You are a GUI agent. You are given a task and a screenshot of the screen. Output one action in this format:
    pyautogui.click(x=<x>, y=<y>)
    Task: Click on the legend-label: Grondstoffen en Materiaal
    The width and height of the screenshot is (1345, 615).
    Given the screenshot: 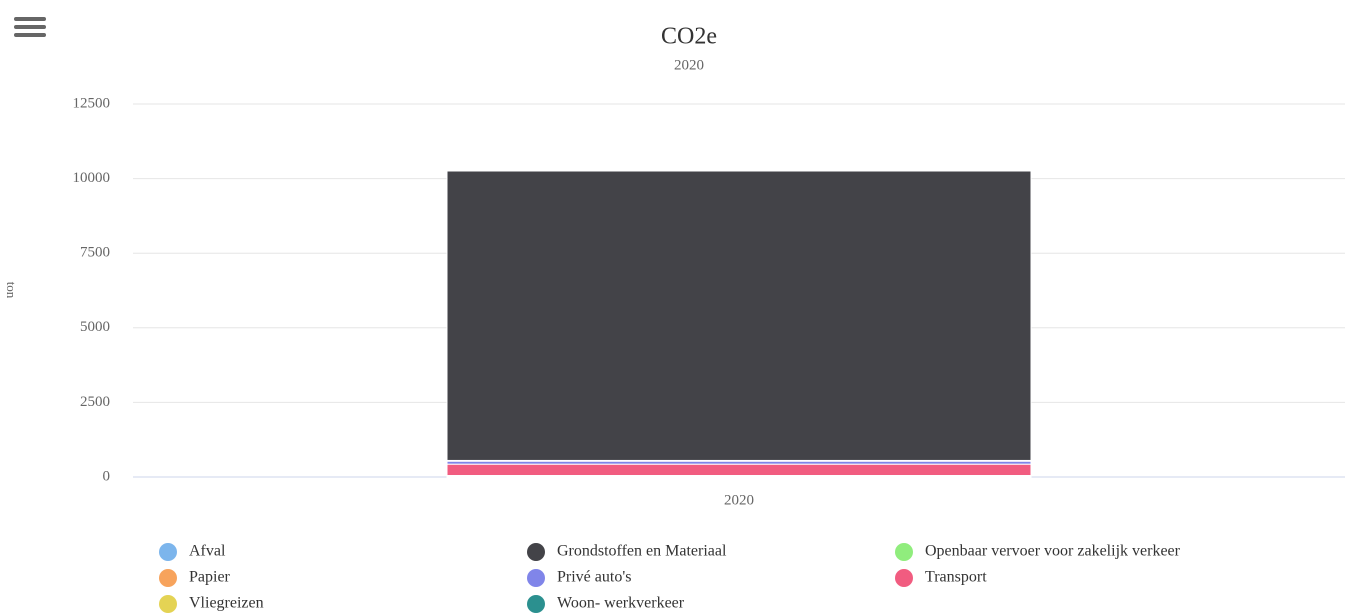 What is the action you would take?
    pyautogui.click(x=642, y=551)
    